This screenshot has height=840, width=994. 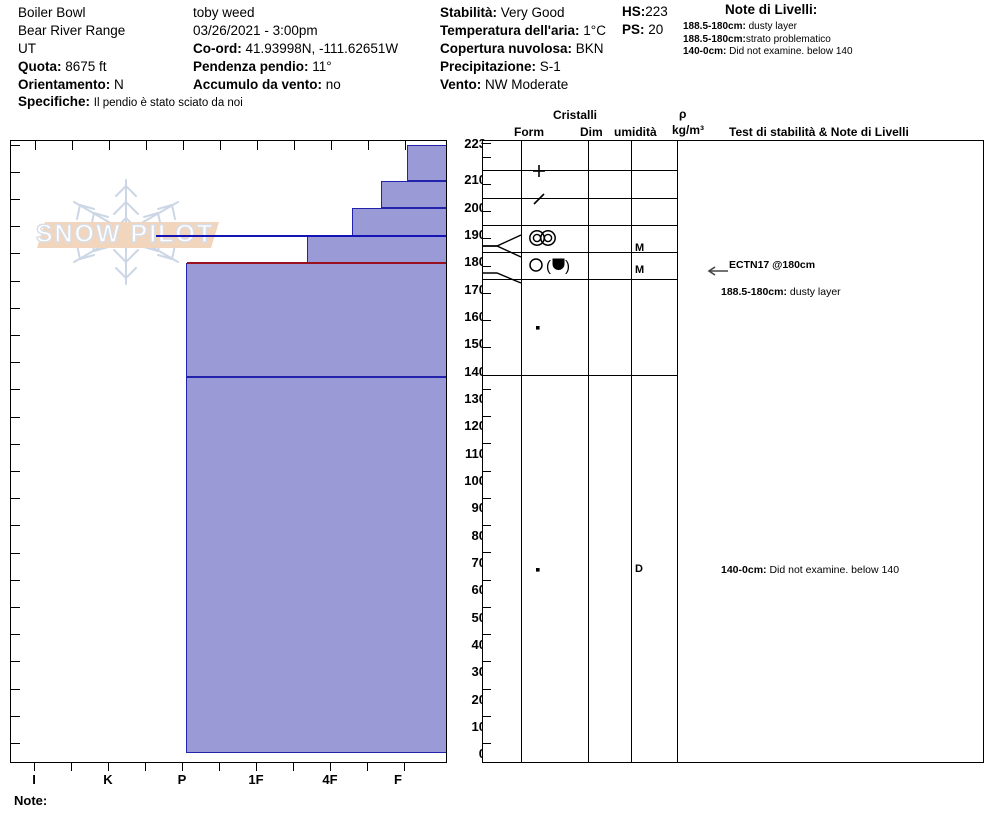 What do you see at coordinates (589, 48) in the screenshot?
I see `cloud-cover-value: BKN` at bounding box center [589, 48].